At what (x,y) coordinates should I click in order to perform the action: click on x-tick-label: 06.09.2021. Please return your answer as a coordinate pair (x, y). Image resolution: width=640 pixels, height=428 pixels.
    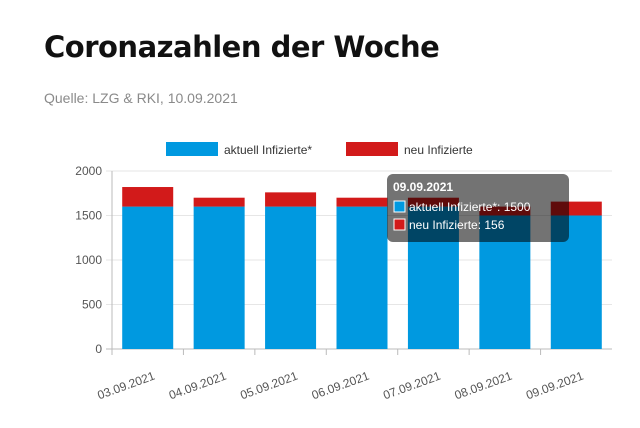
    Looking at the image, I should click on (341, 386).